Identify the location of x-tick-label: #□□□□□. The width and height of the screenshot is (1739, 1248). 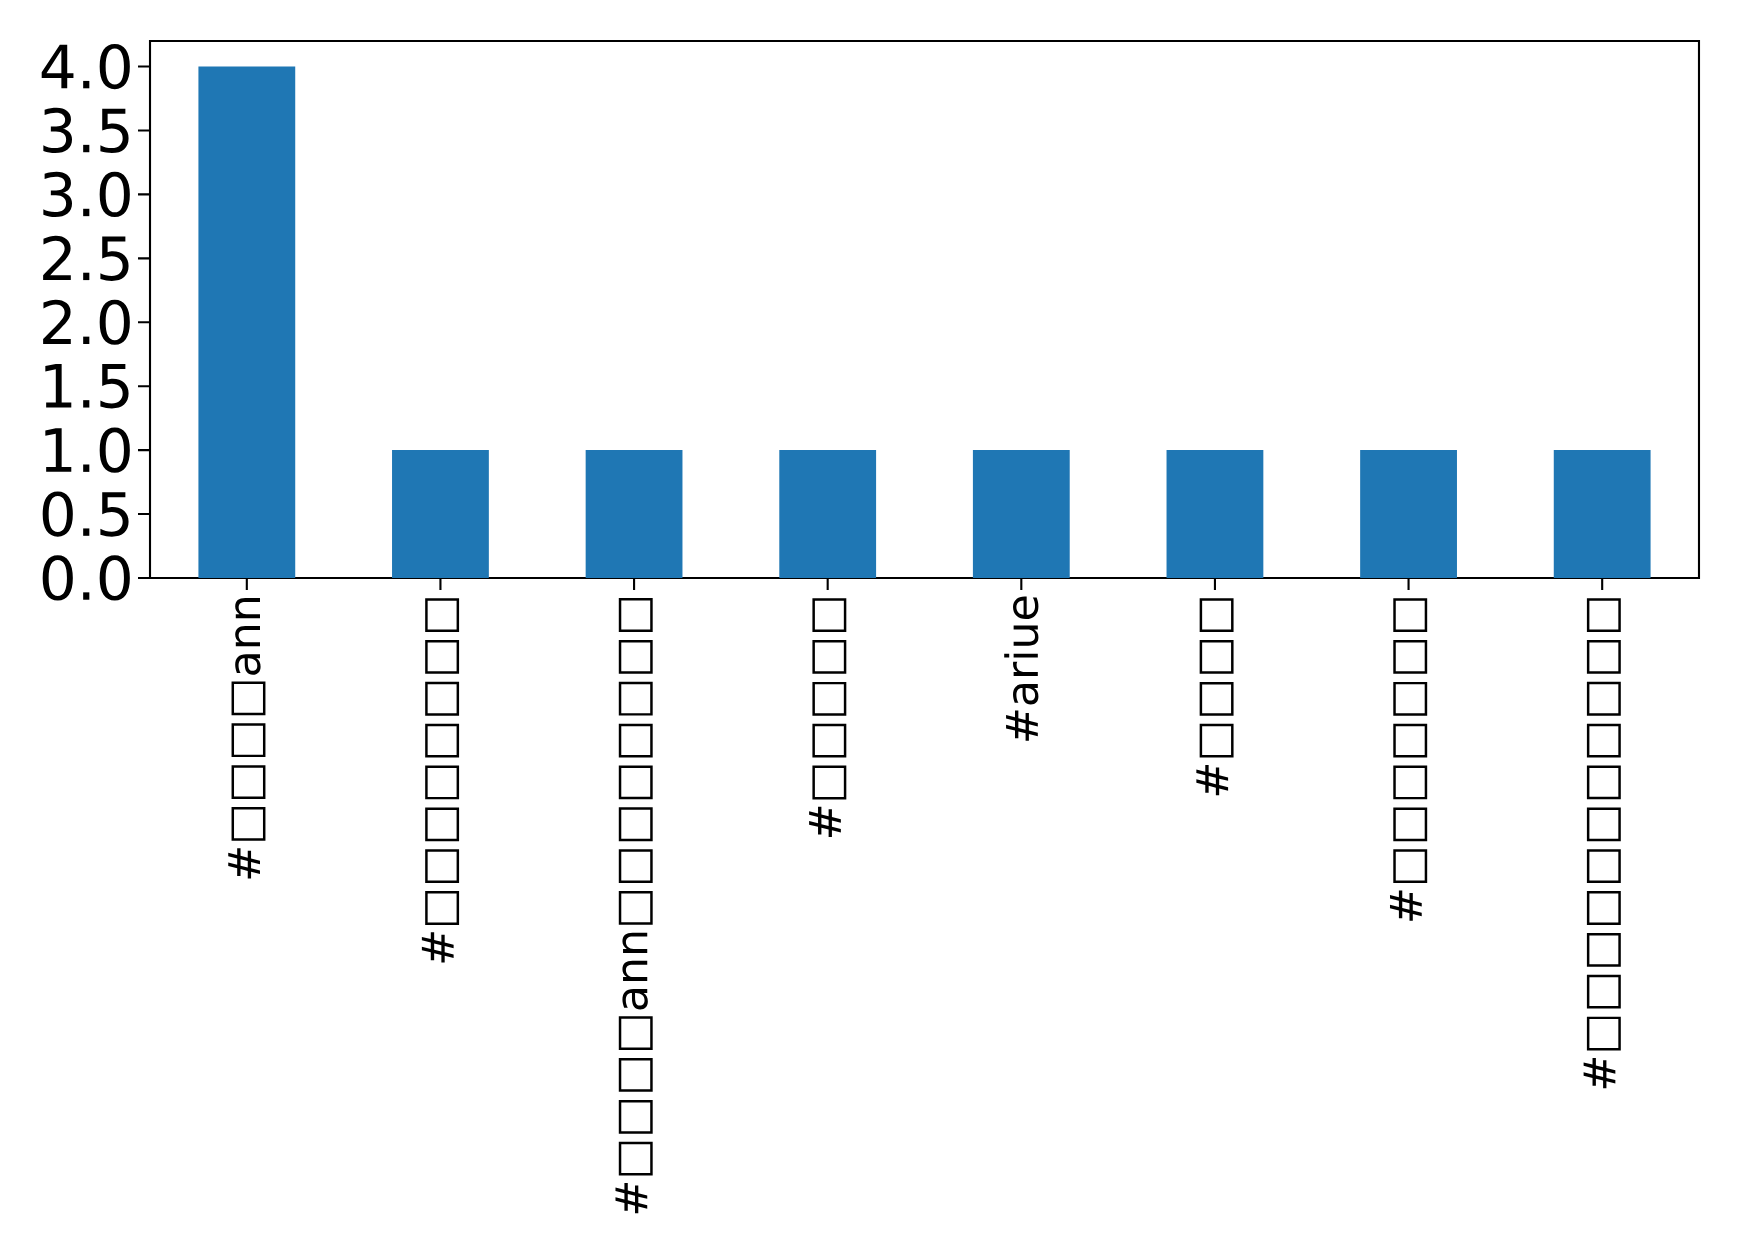
(828, 718).